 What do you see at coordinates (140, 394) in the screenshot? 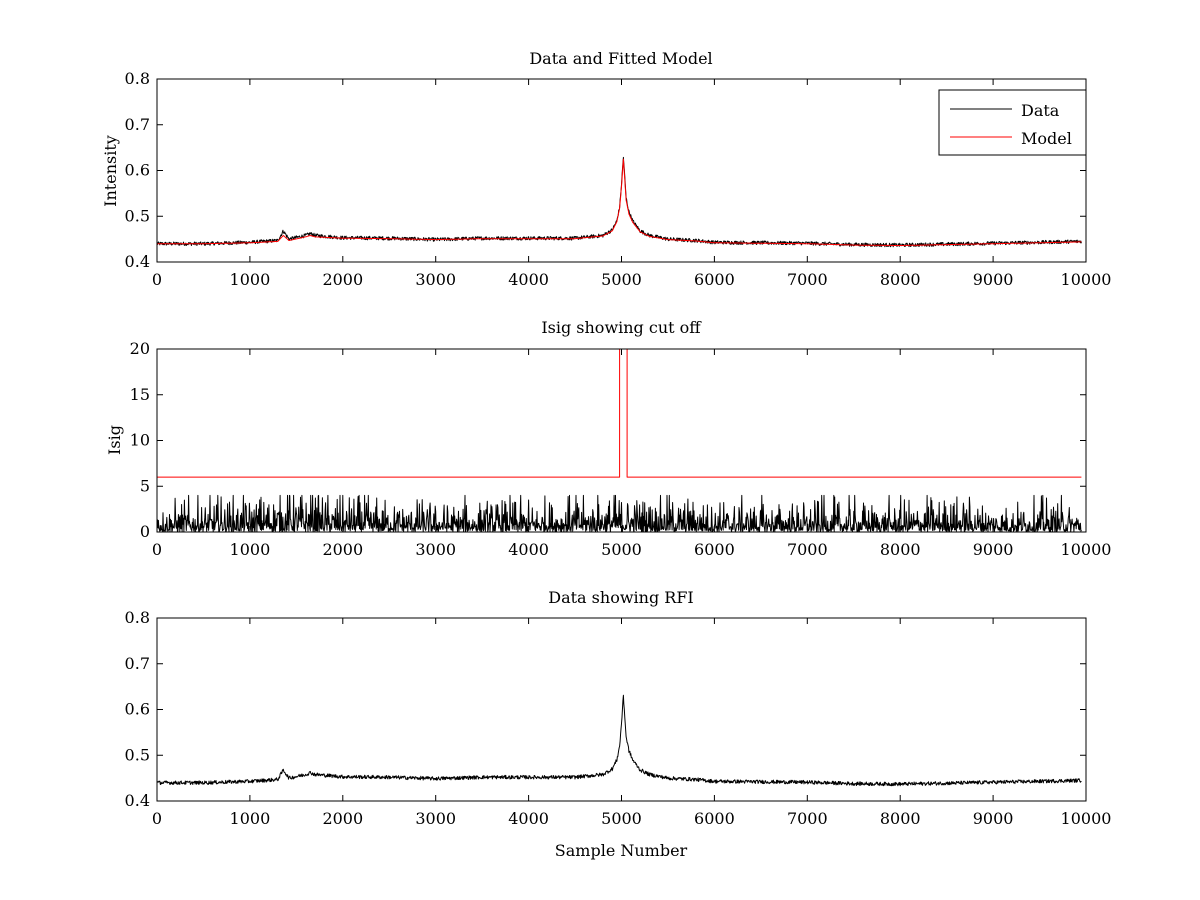
I see `y-tick-label: 15` at bounding box center [140, 394].